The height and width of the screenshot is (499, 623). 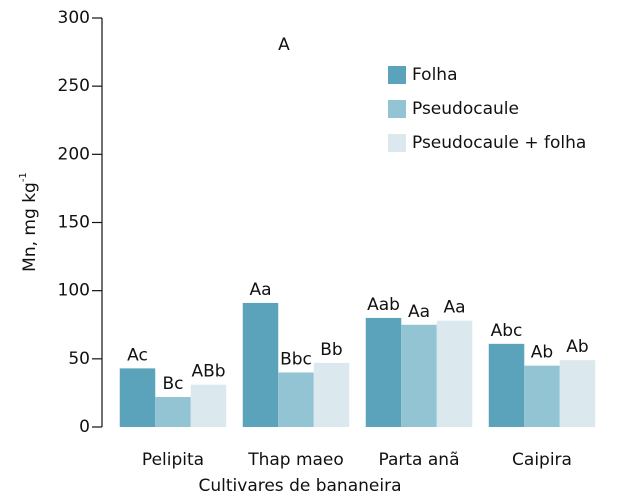 I want to click on x-tick-label: Pelipita, so click(x=173, y=460).